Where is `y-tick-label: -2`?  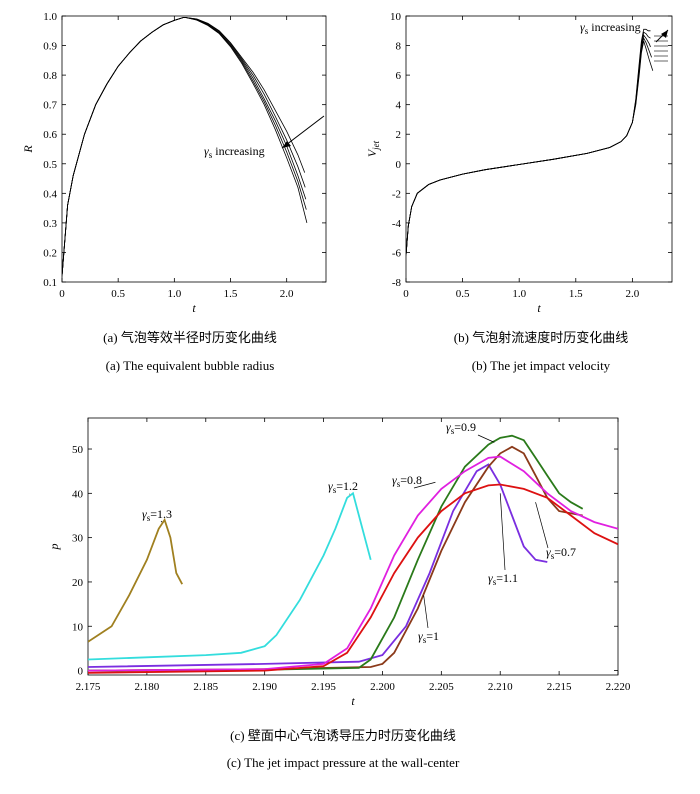
y-tick-label: -2 is located at coordinates (396, 194).